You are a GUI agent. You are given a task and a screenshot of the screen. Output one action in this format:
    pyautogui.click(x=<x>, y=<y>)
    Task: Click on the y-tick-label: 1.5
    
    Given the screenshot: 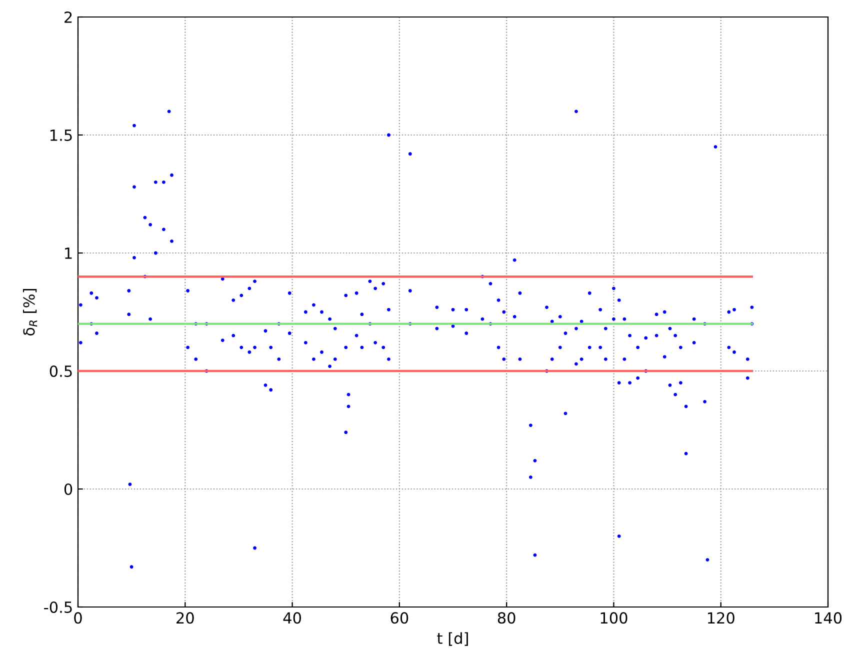 What is the action you would take?
    pyautogui.click(x=61, y=136)
    